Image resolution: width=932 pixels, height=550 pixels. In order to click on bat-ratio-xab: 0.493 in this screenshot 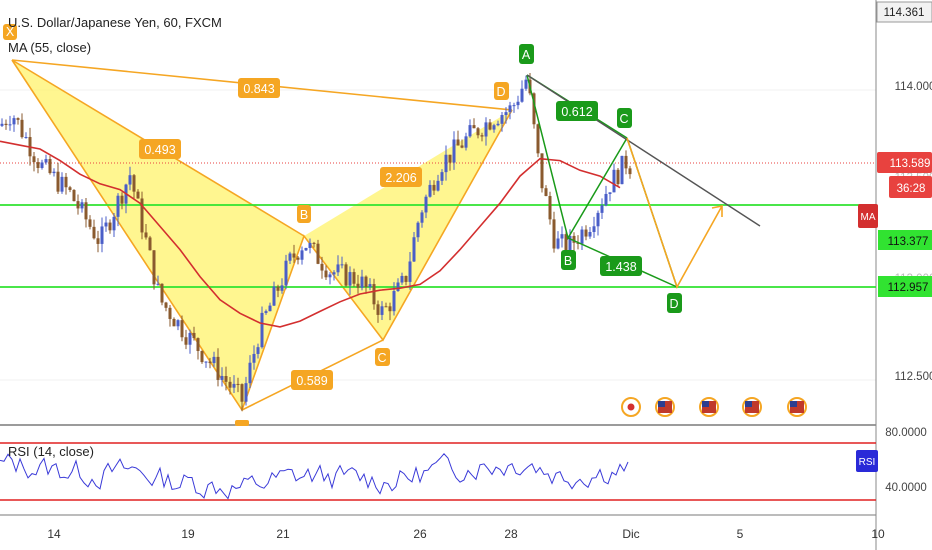, I will do `click(160, 149)`.